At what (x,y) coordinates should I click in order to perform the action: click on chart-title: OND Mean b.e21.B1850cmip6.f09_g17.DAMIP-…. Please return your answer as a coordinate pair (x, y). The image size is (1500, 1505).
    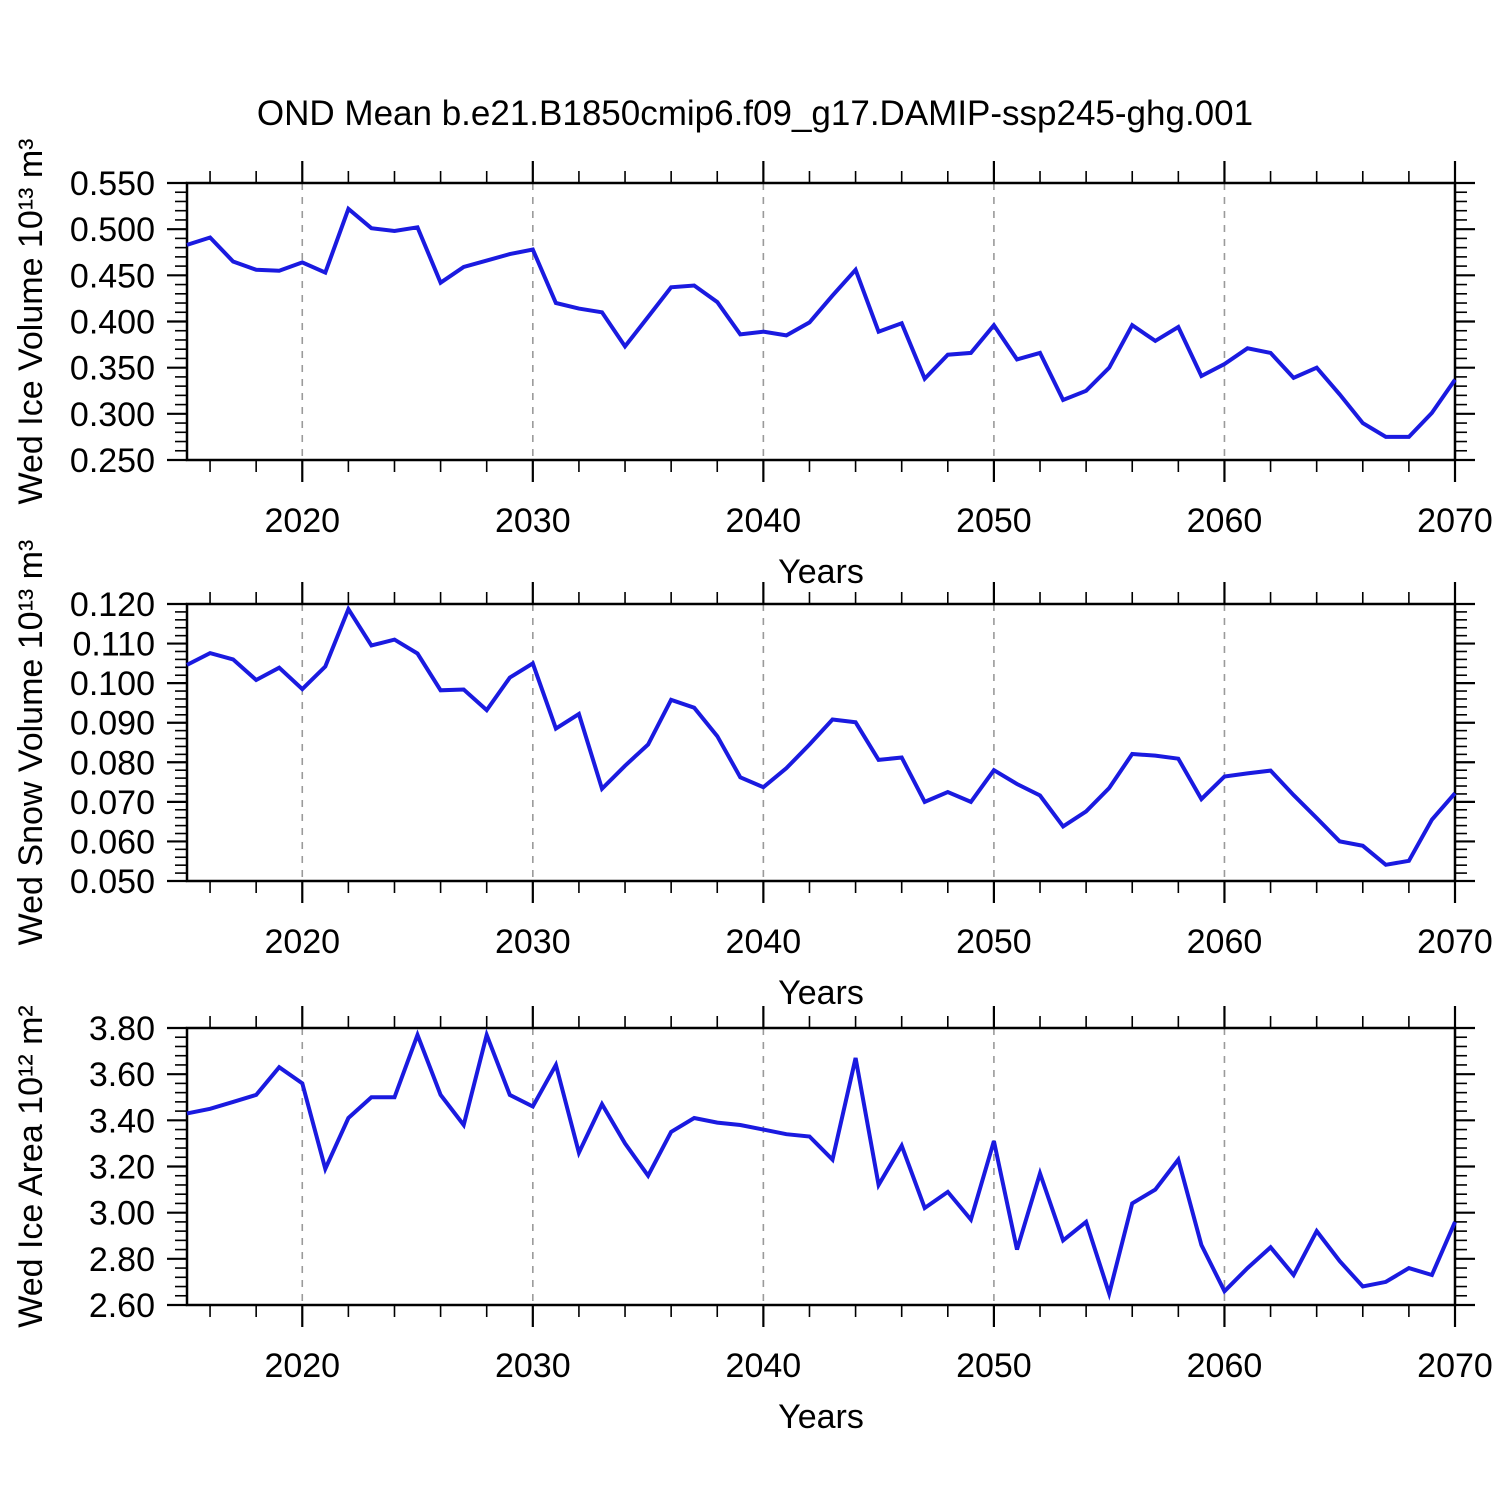
    Looking at the image, I should click on (755, 113).